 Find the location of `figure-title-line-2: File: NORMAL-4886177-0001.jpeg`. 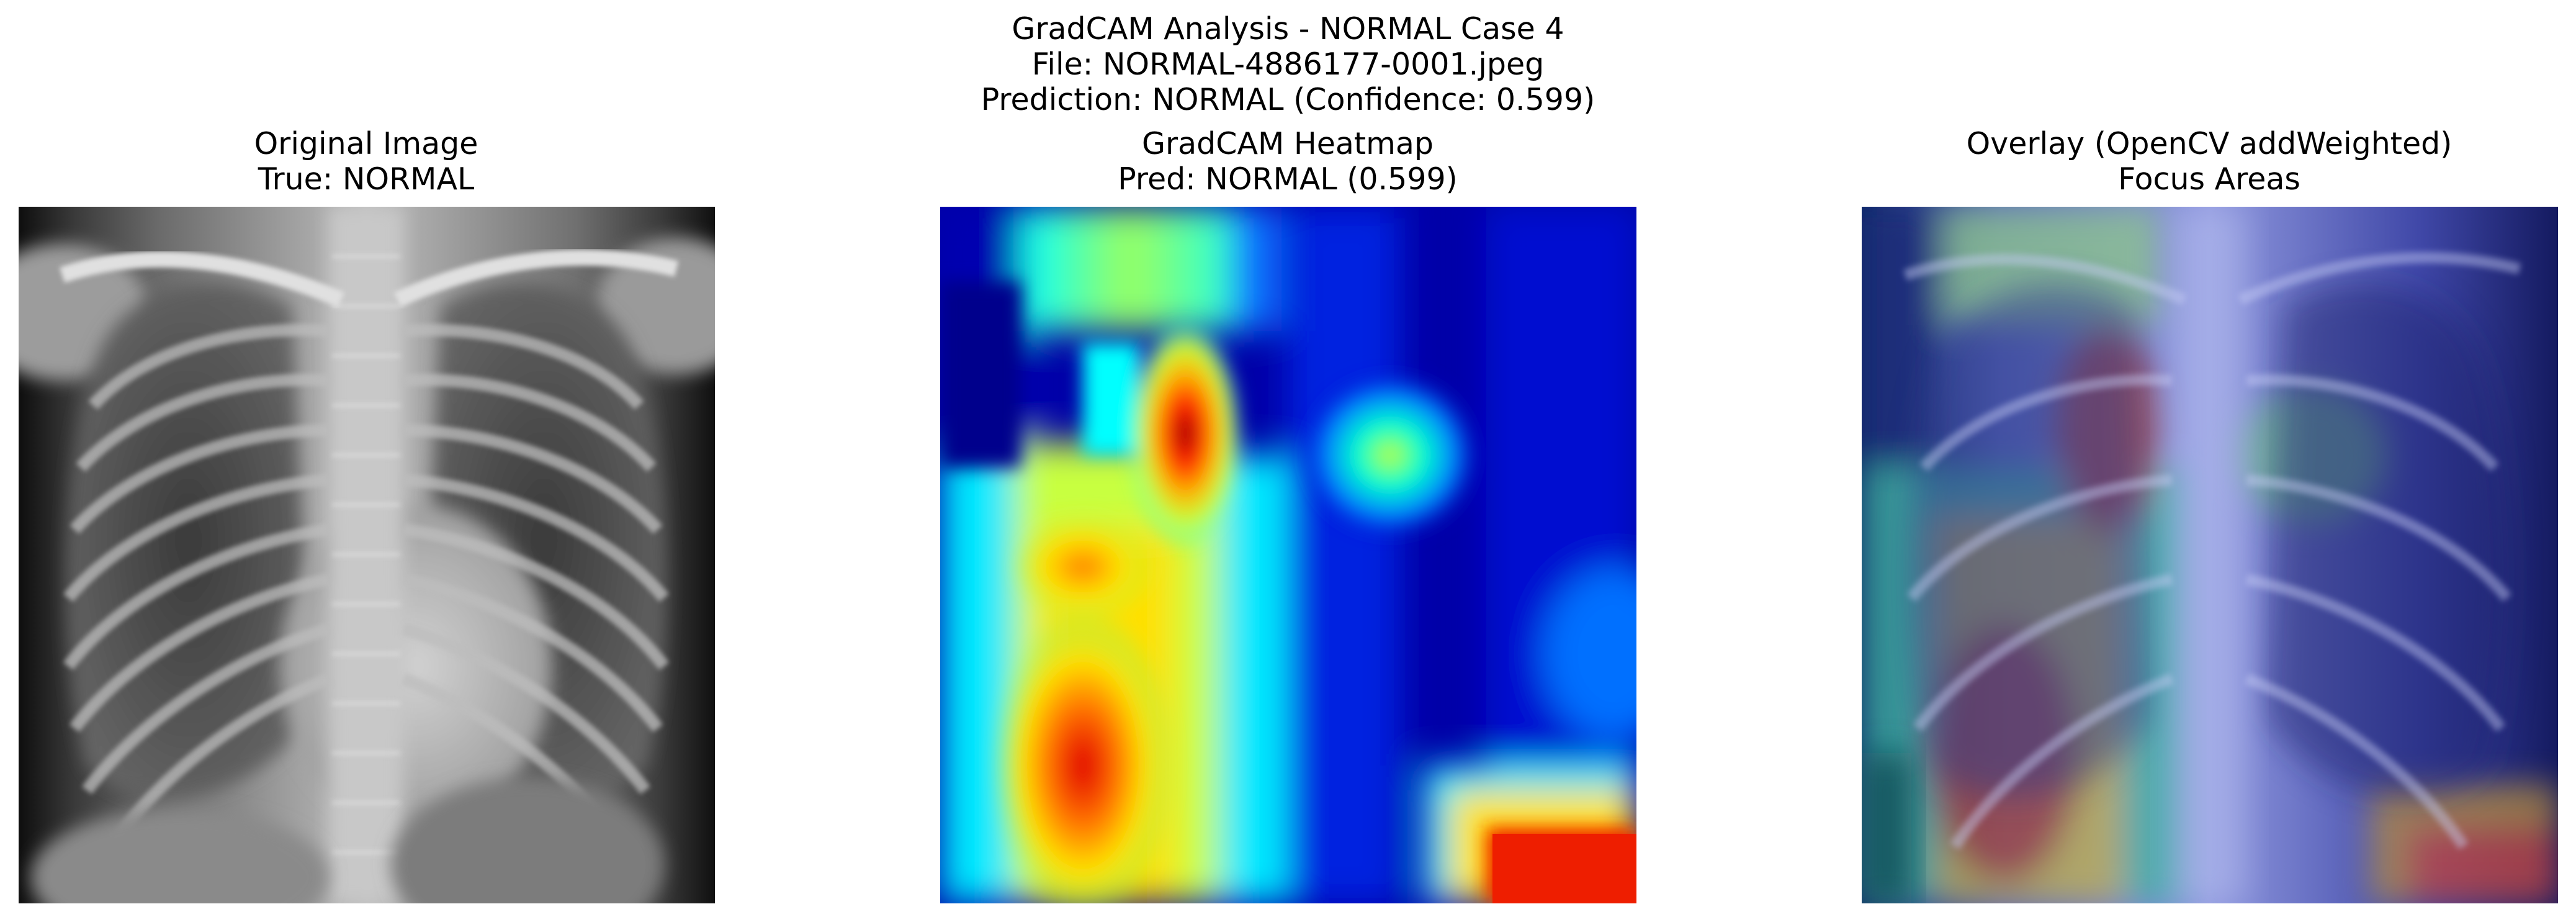

figure-title-line-2: File: NORMAL-4886177-0001.jpeg is located at coordinates (1288, 65).